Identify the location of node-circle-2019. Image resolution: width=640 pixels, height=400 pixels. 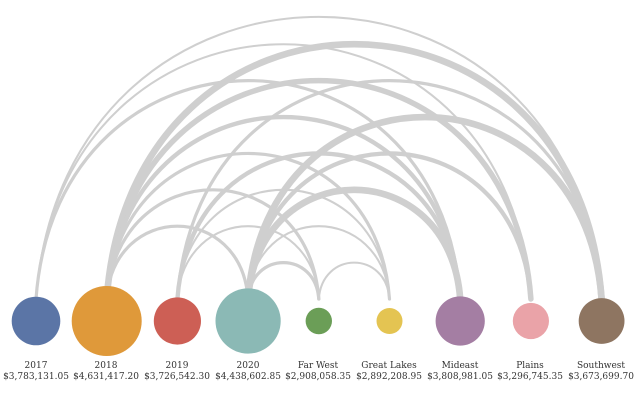
(177, 321).